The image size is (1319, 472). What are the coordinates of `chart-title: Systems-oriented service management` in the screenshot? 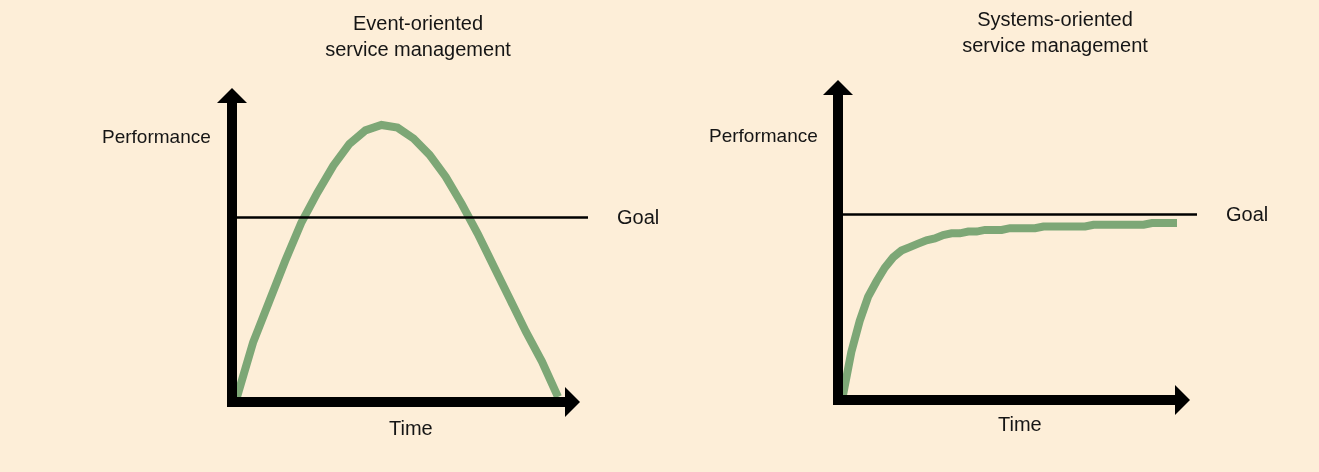 It's located at (1055, 32).